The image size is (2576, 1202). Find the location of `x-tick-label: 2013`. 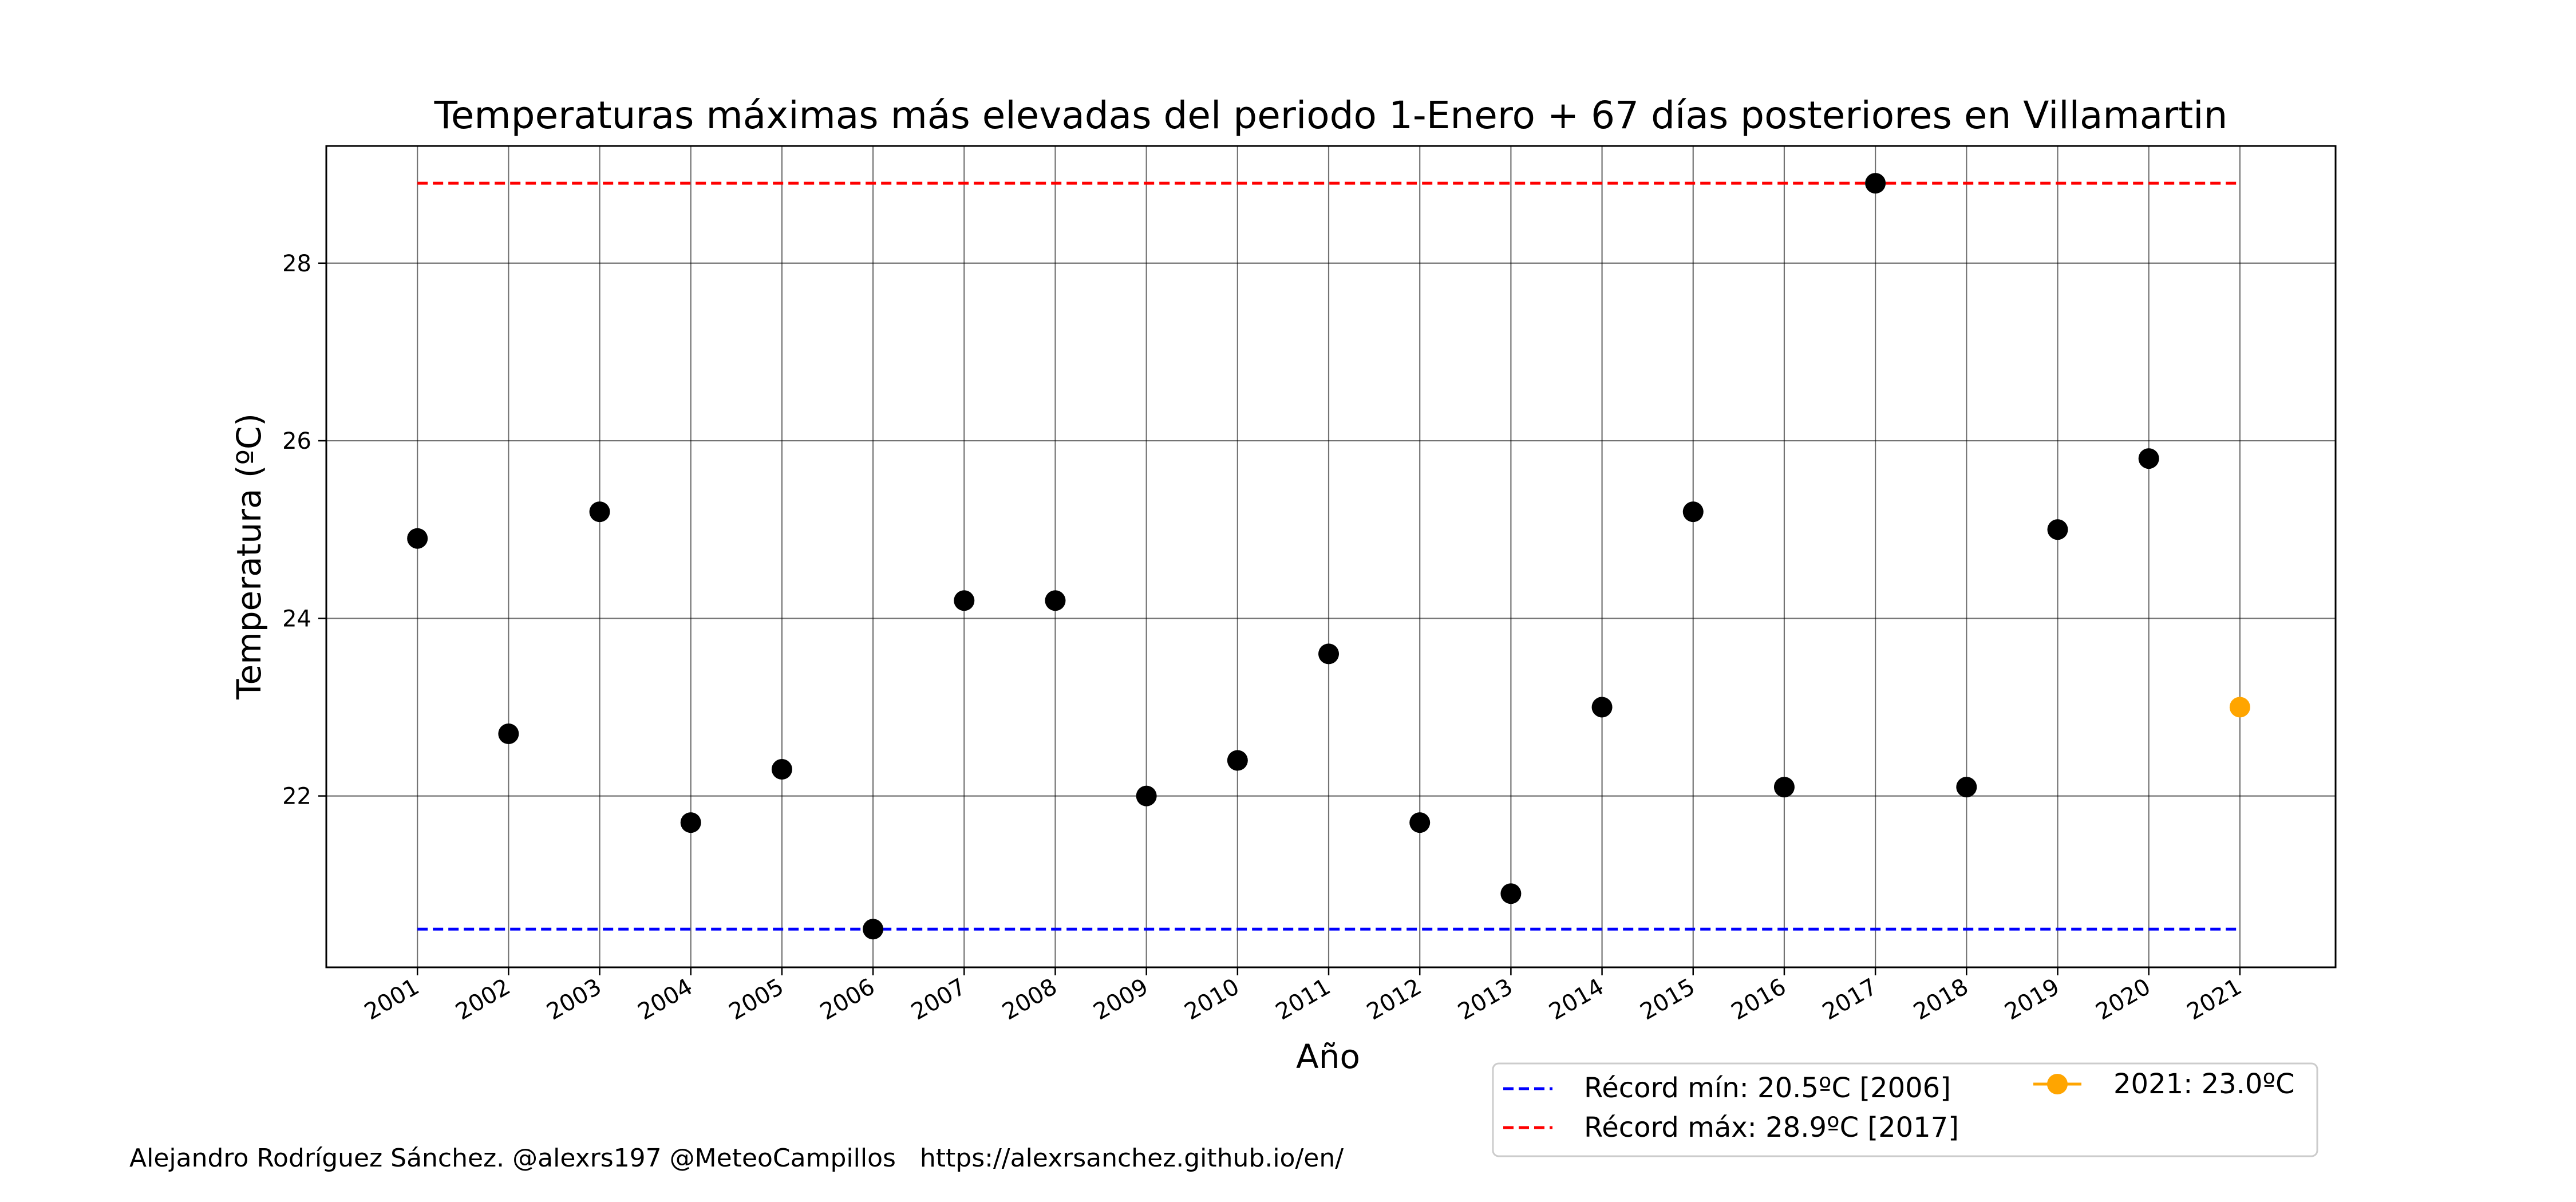

x-tick-label: 2013 is located at coordinates (1485, 1000).